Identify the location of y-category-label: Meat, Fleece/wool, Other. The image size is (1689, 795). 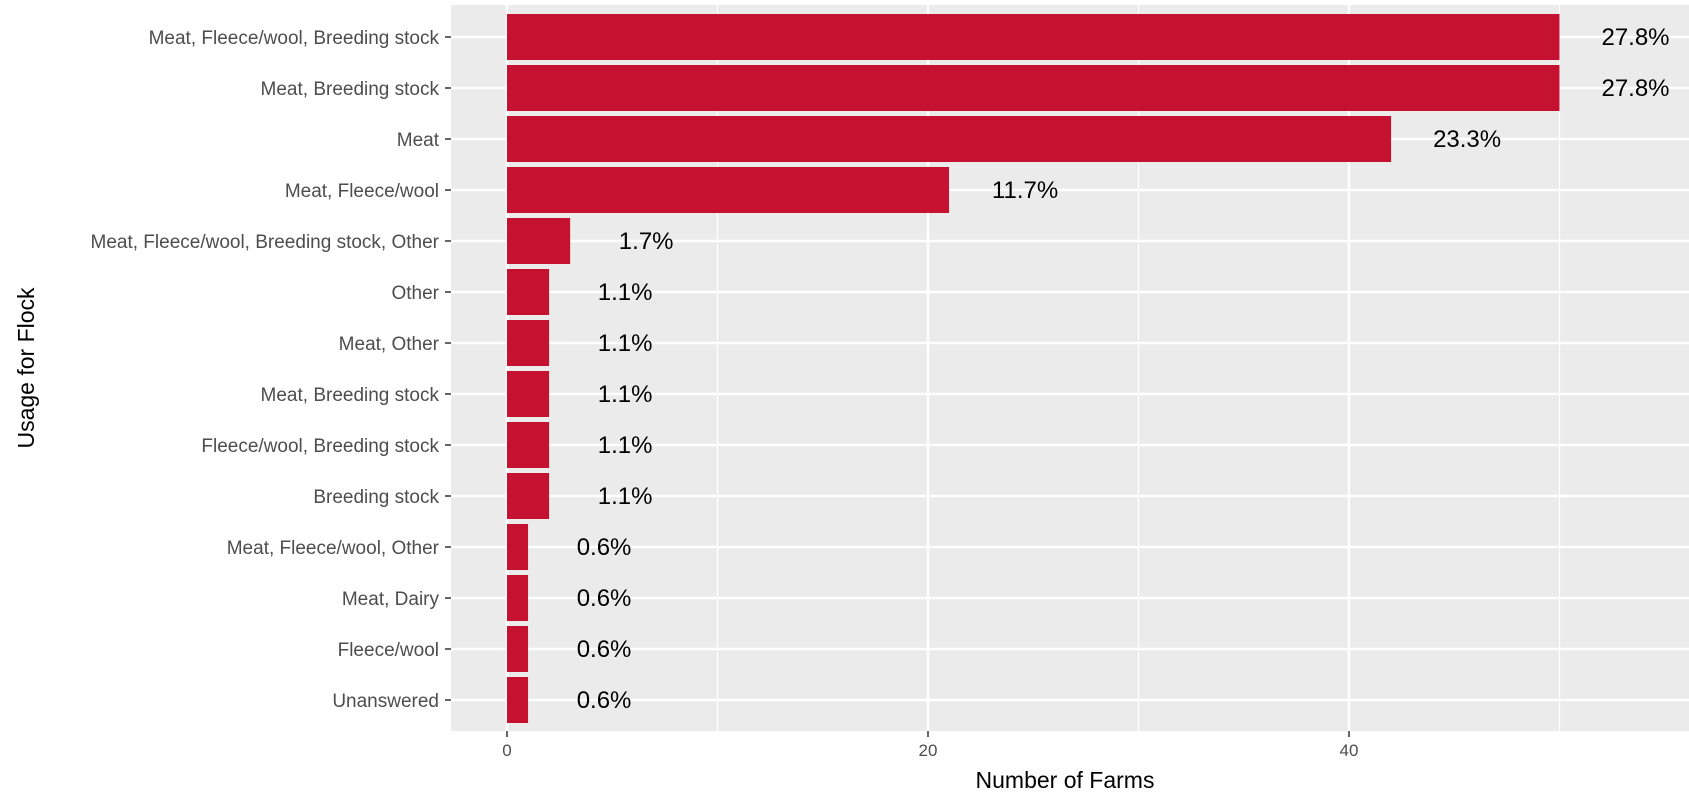
(333, 548).